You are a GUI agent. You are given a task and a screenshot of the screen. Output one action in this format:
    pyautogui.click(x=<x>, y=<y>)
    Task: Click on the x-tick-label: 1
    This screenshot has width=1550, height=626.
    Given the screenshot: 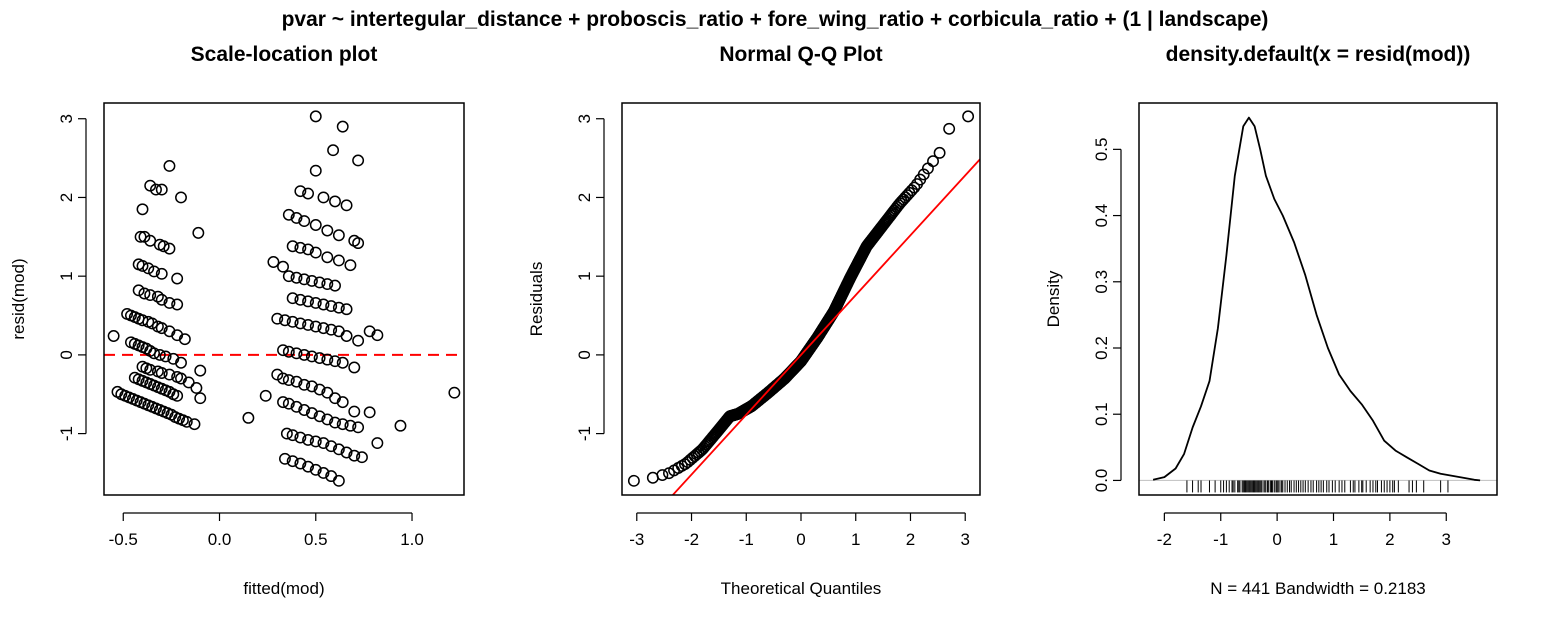 What is the action you would take?
    pyautogui.click(x=855, y=539)
    